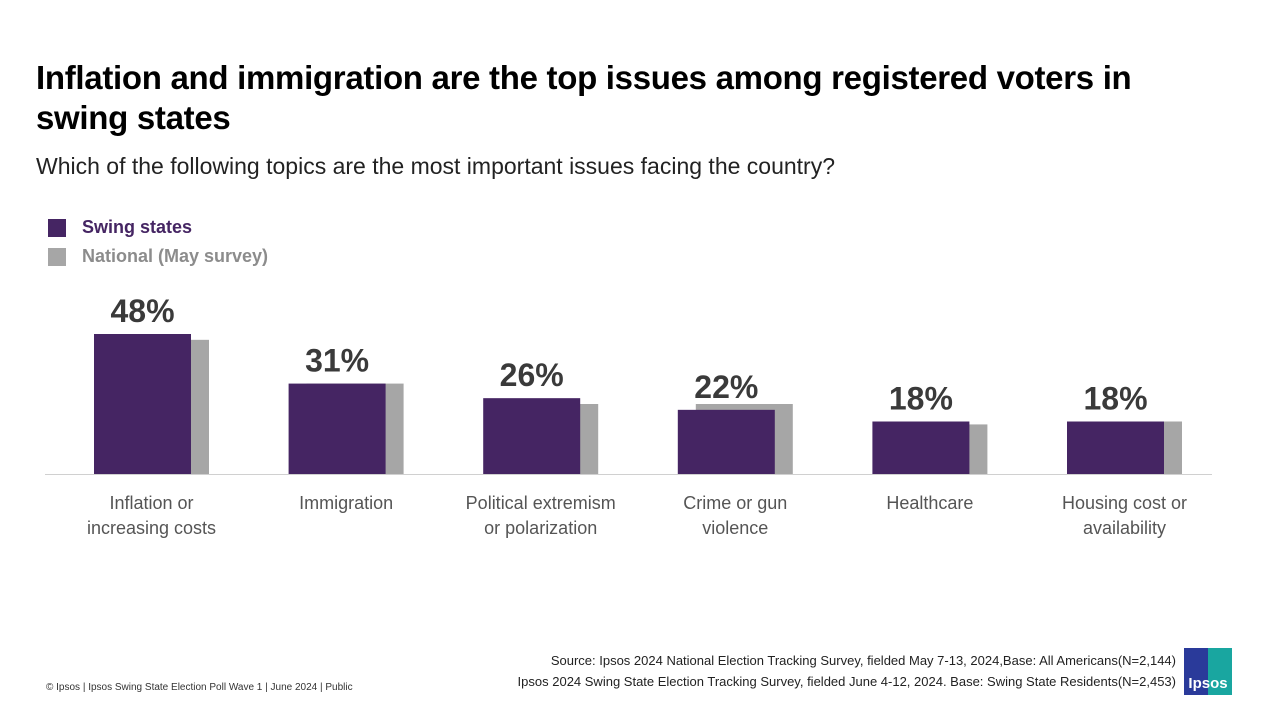 The width and height of the screenshot is (1280, 720). What do you see at coordinates (175, 256) in the screenshot?
I see `legend-label-national: National (May survey)` at bounding box center [175, 256].